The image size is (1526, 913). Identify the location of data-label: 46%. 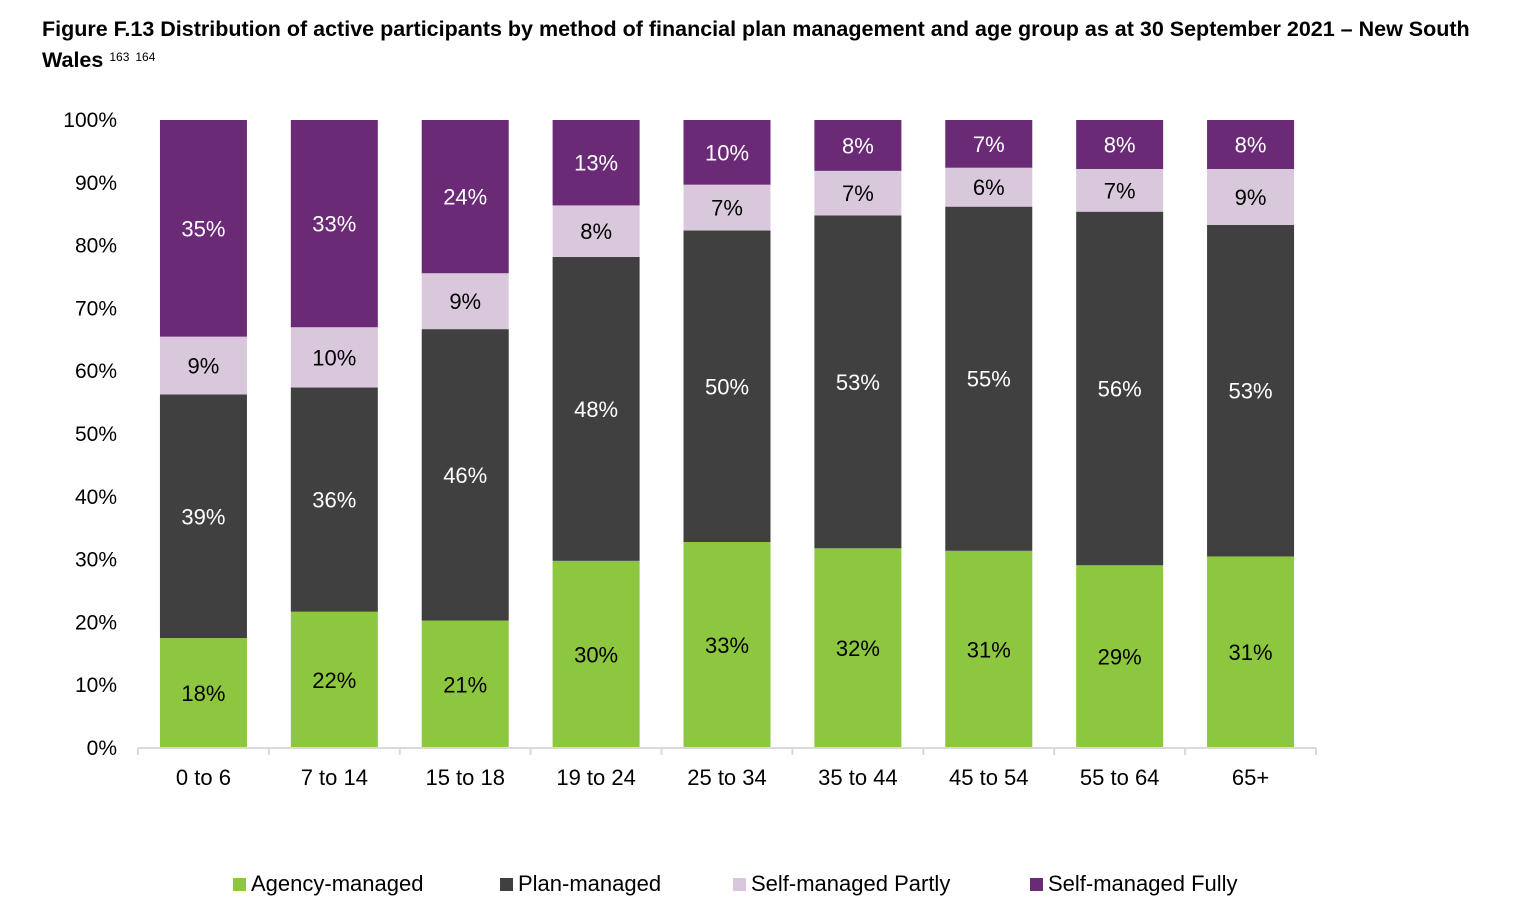
(465, 475).